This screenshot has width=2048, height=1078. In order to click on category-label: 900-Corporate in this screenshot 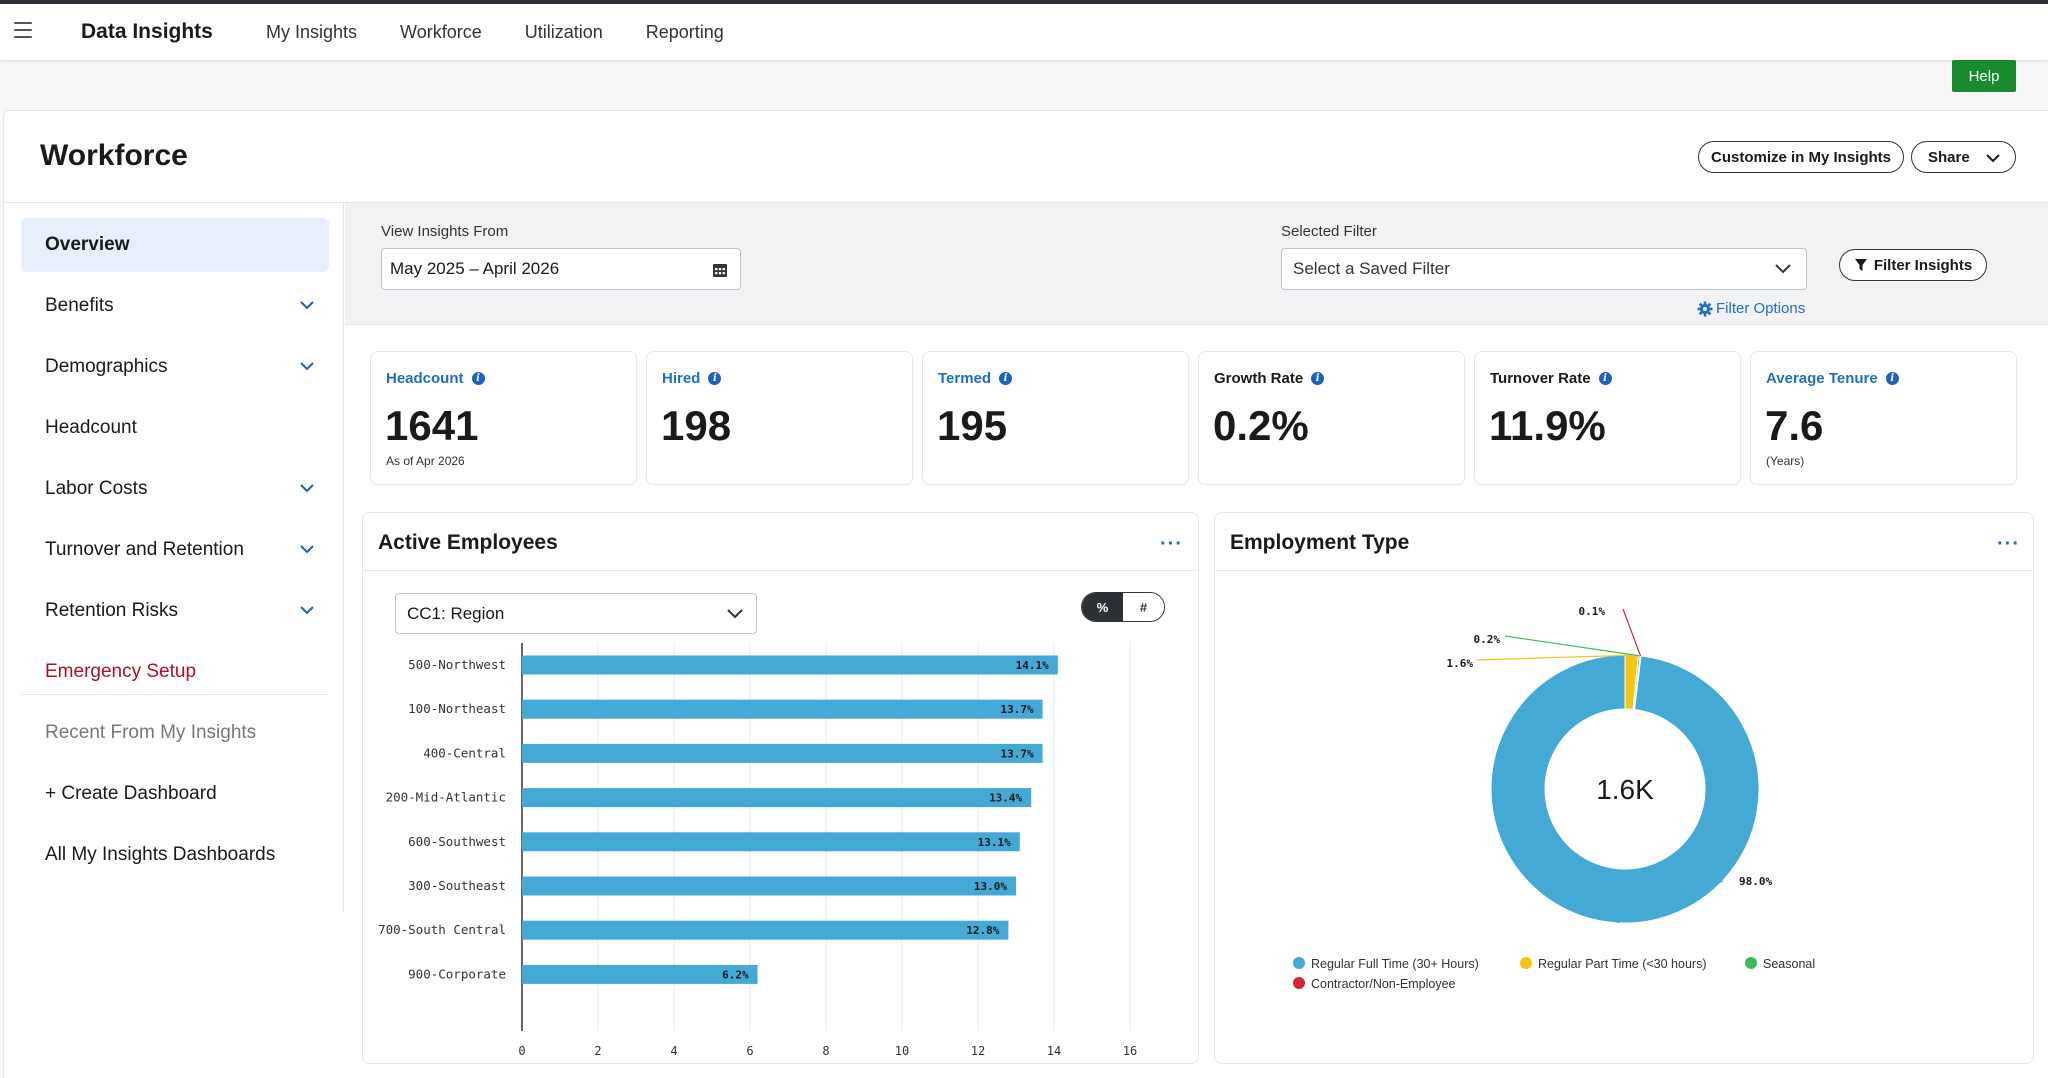, I will do `click(457, 973)`.